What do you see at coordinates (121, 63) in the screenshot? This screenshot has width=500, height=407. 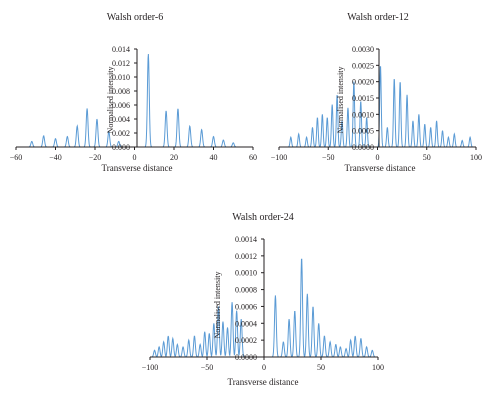 I see `y-tick-label: 0.012` at bounding box center [121, 63].